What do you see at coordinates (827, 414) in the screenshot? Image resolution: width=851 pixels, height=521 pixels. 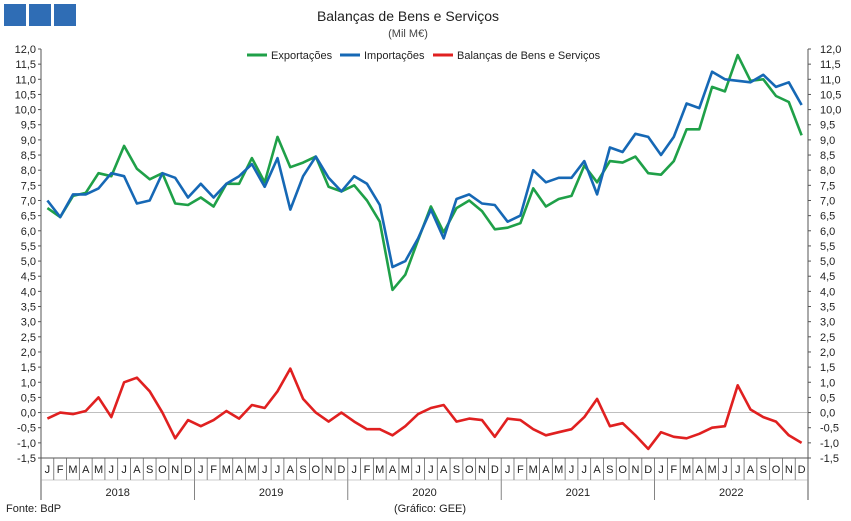 I see `y-tick-label: 0,0` at bounding box center [827, 414].